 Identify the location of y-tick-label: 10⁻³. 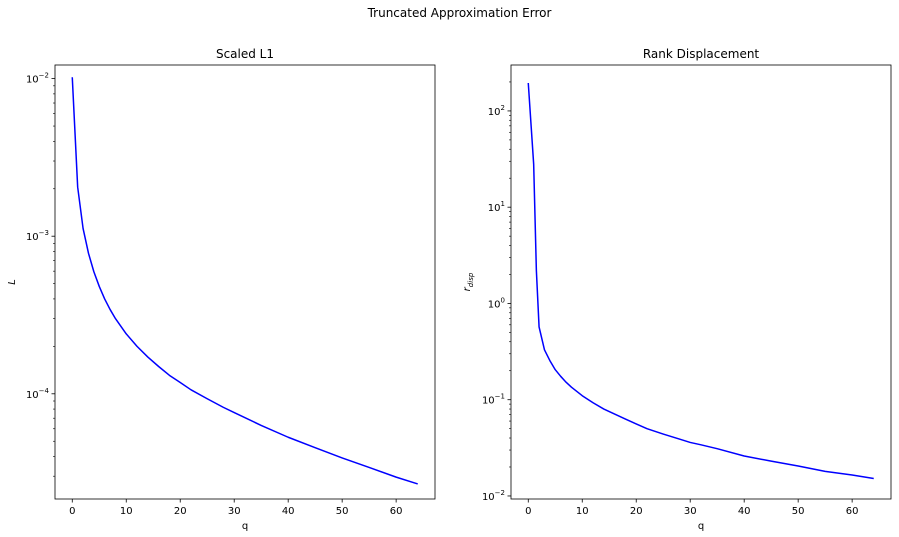
(37, 236).